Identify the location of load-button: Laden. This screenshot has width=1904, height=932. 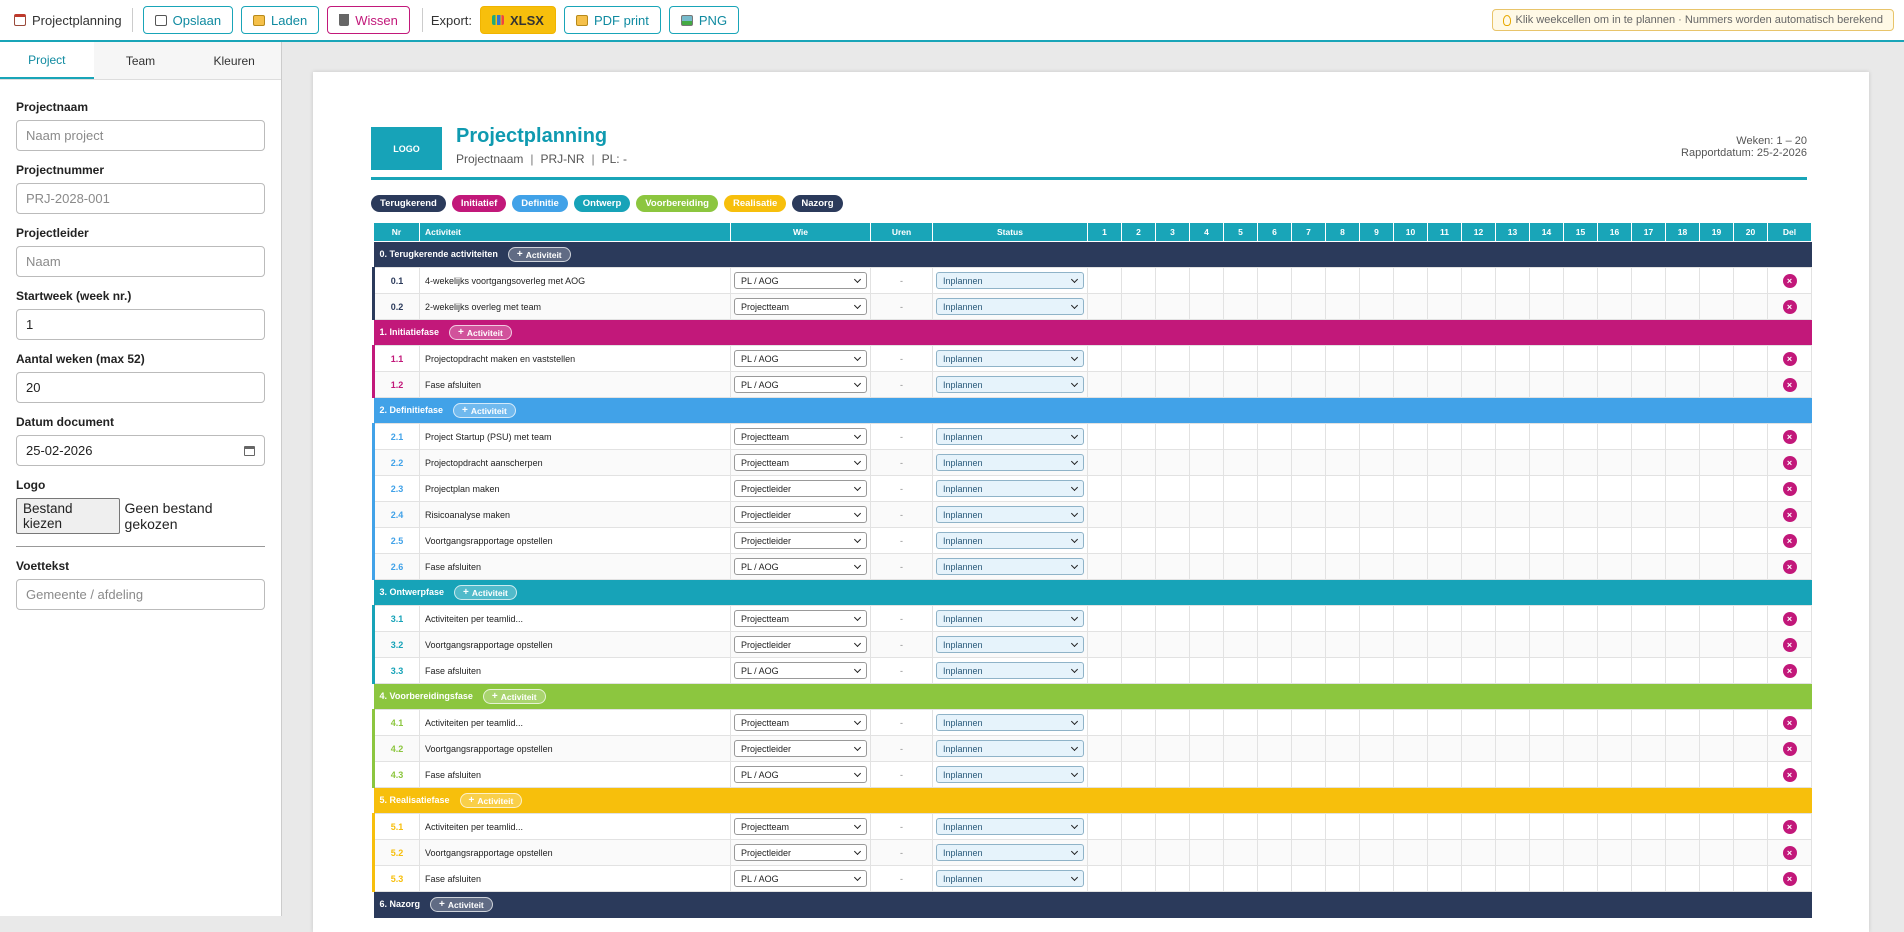
(280, 20).